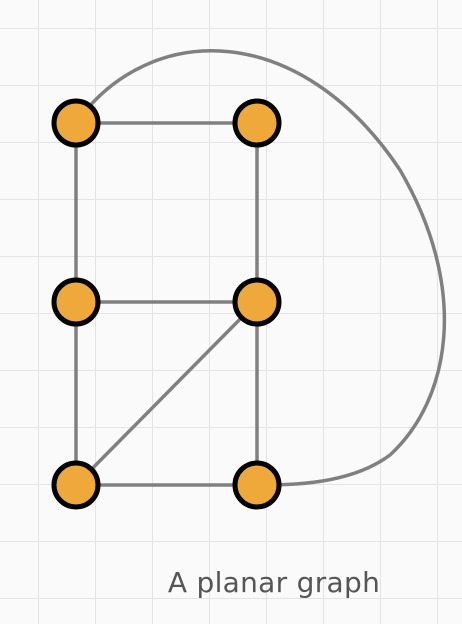 The height and width of the screenshot is (624, 462). Describe the element at coordinates (76, 302) in the screenshot. I see `node-middle-left` at that location.